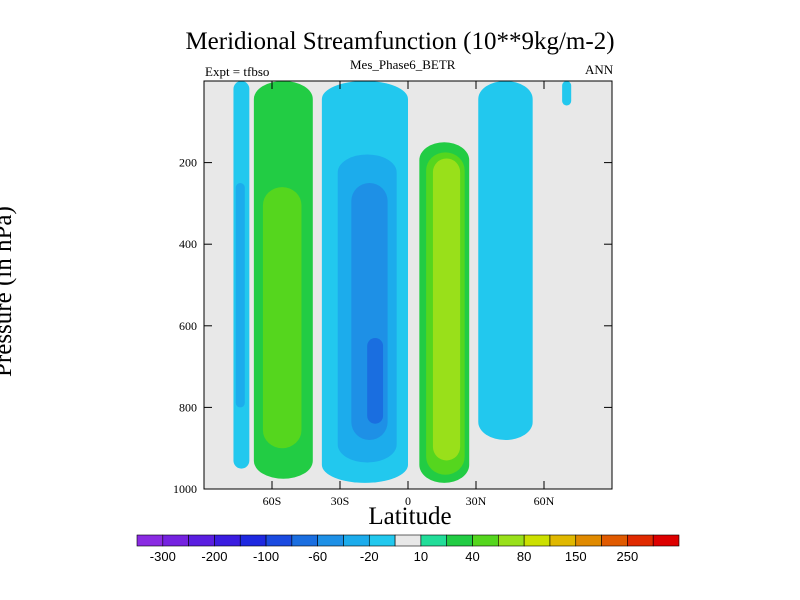  I want to click on x-axis-label: Latitude, so click(410, 516).